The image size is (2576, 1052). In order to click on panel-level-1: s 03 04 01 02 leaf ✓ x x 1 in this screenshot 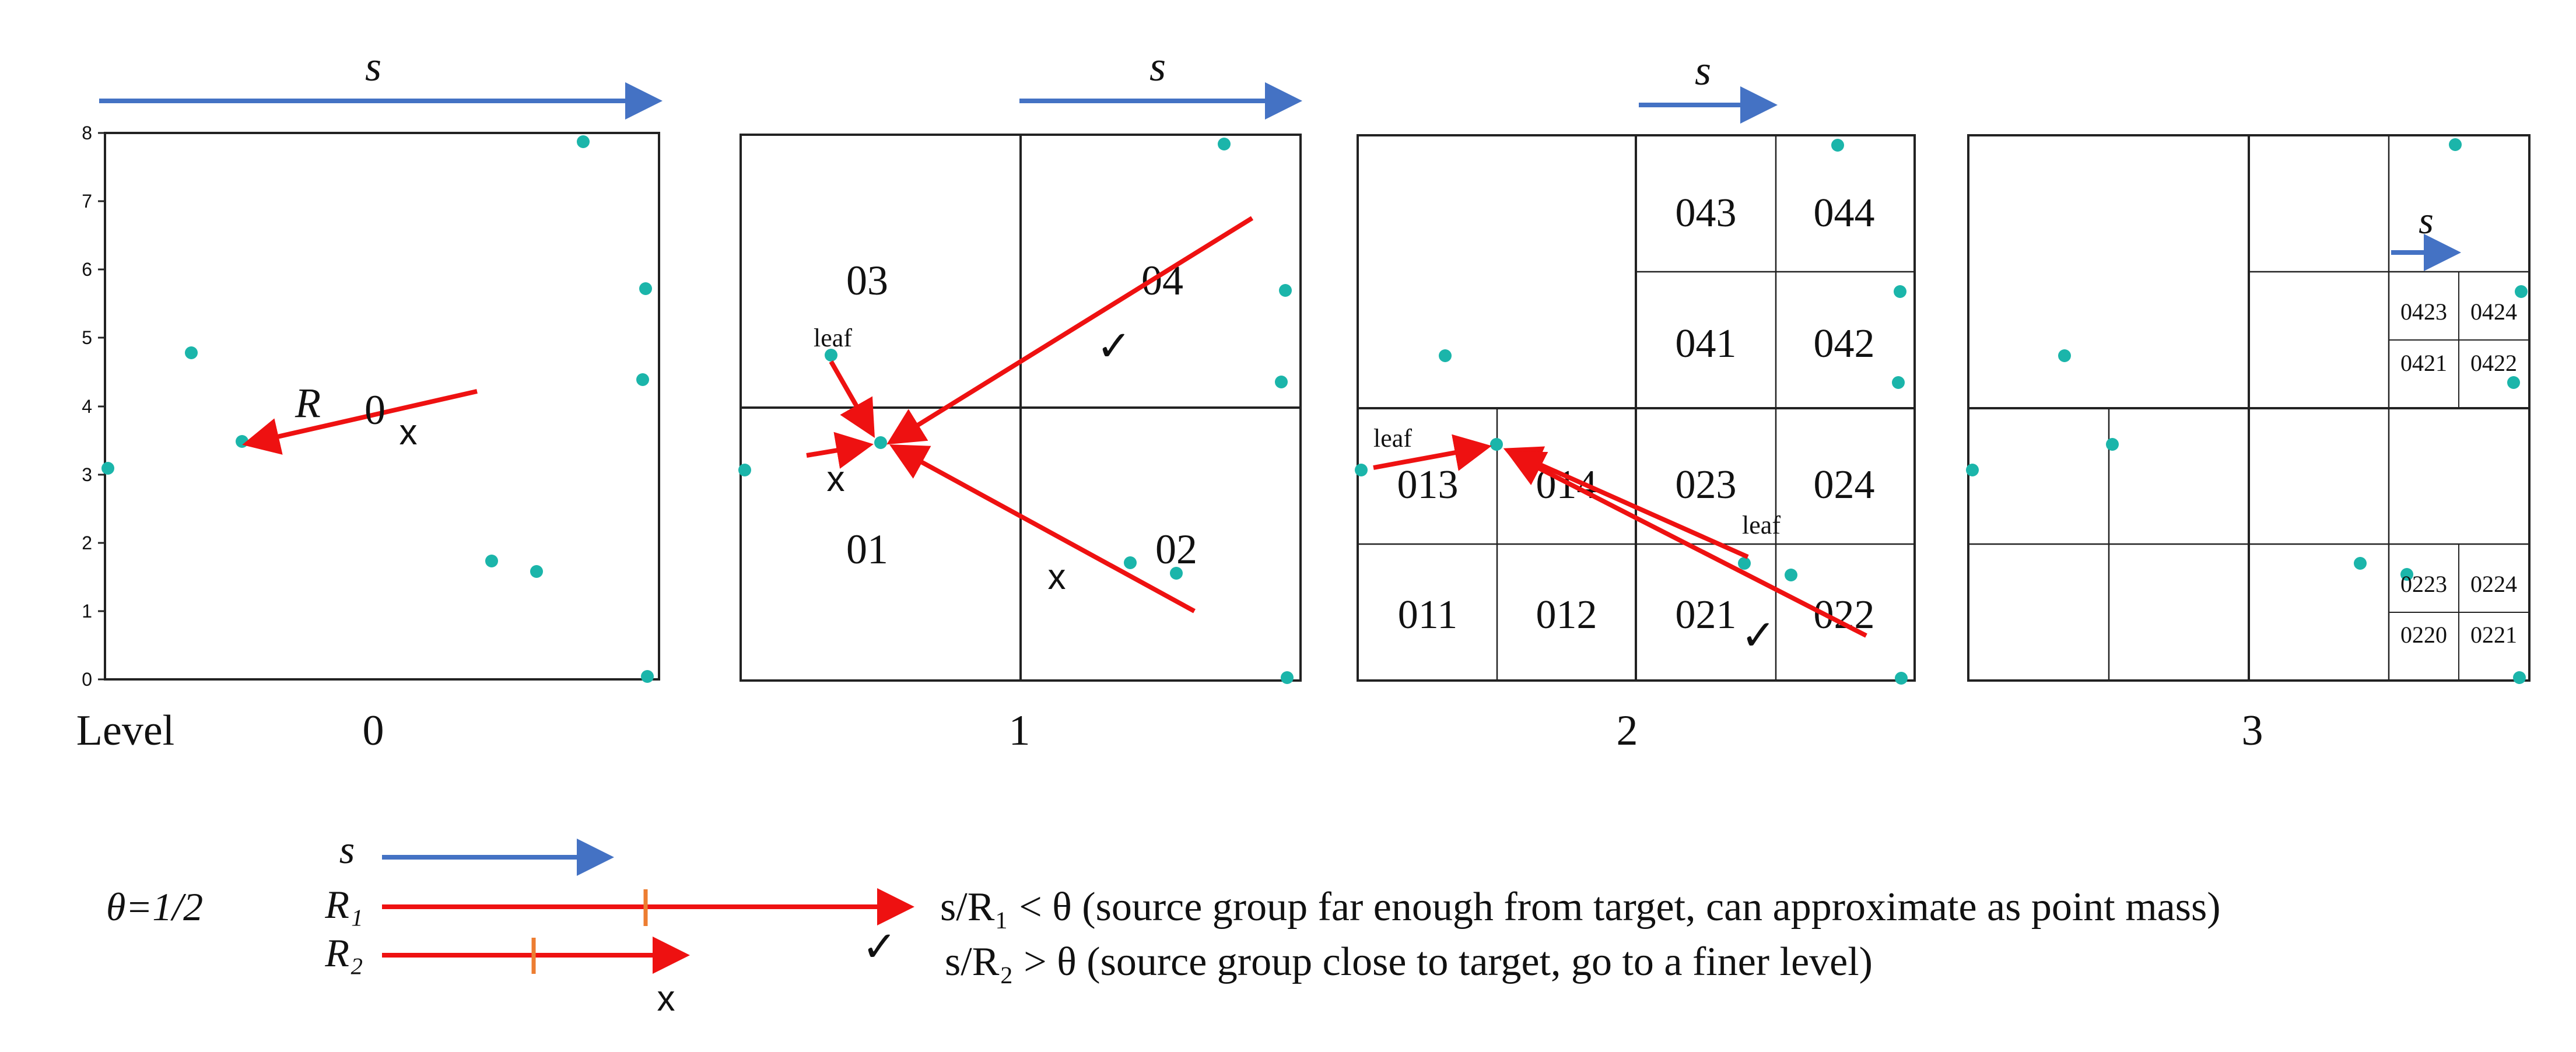, I will do `click(1020, 399)`.